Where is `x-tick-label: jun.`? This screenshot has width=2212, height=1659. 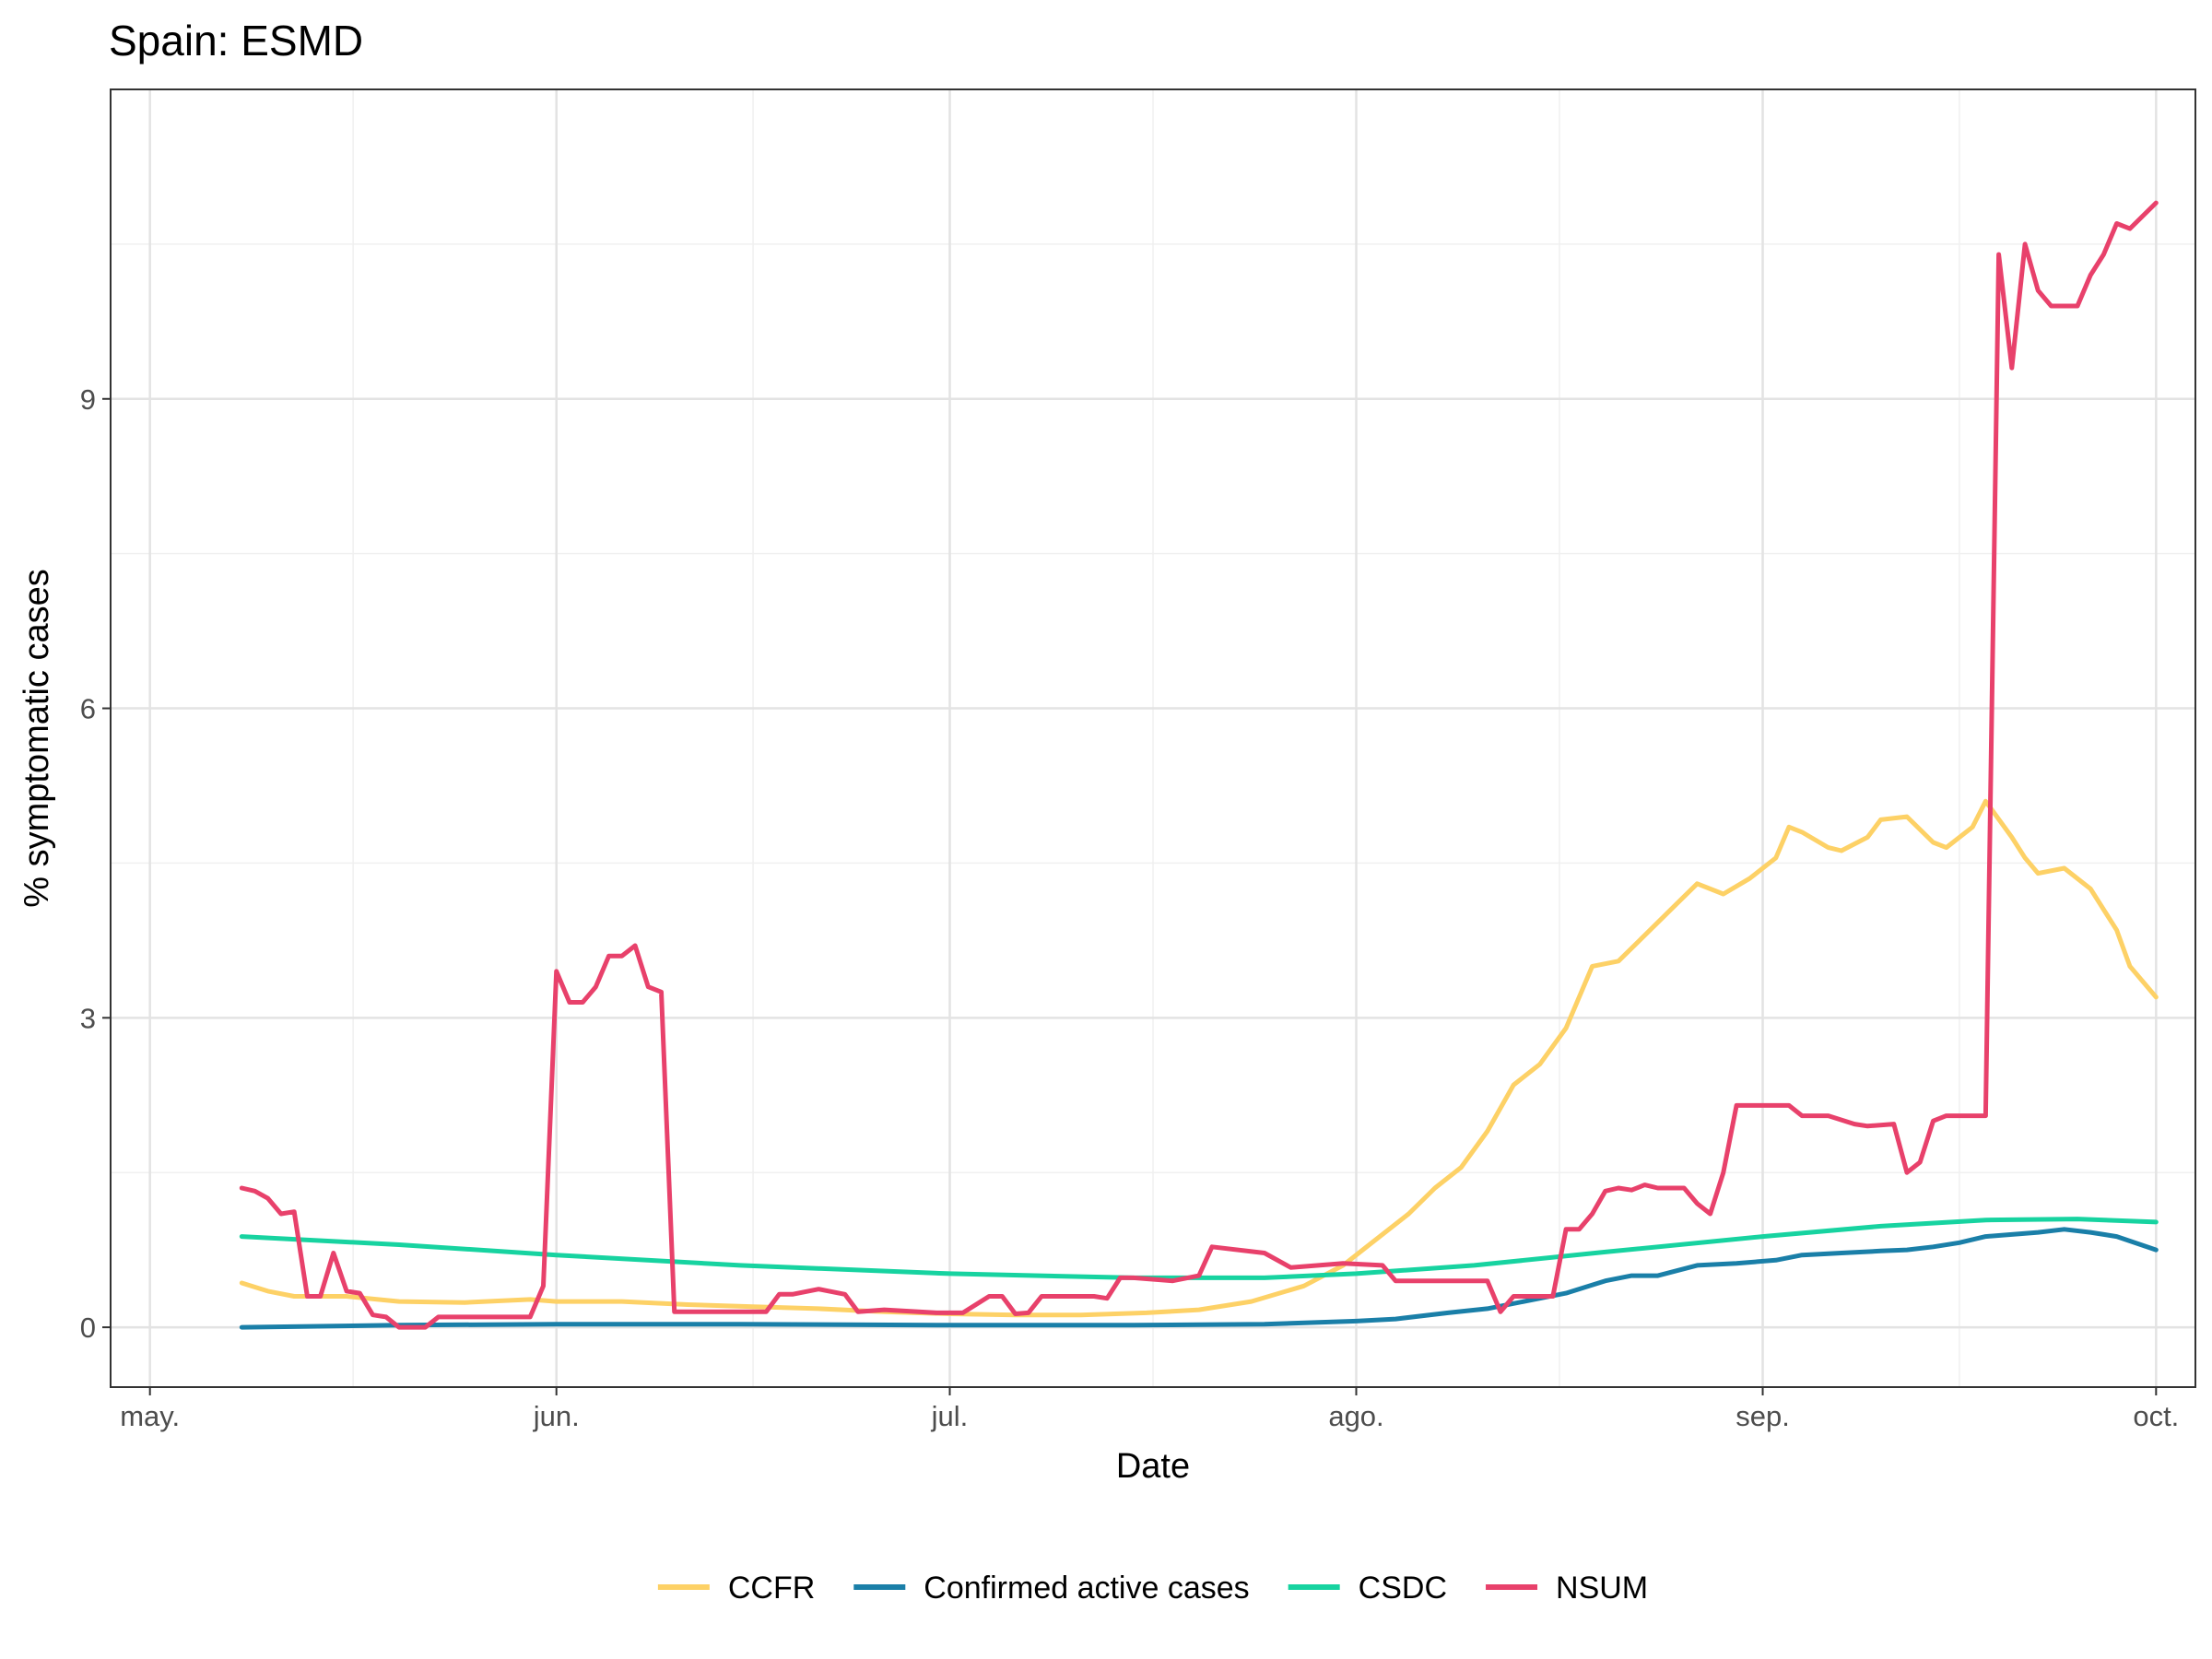 x-tick-label: jun. is located at coordinates (556, 1416).